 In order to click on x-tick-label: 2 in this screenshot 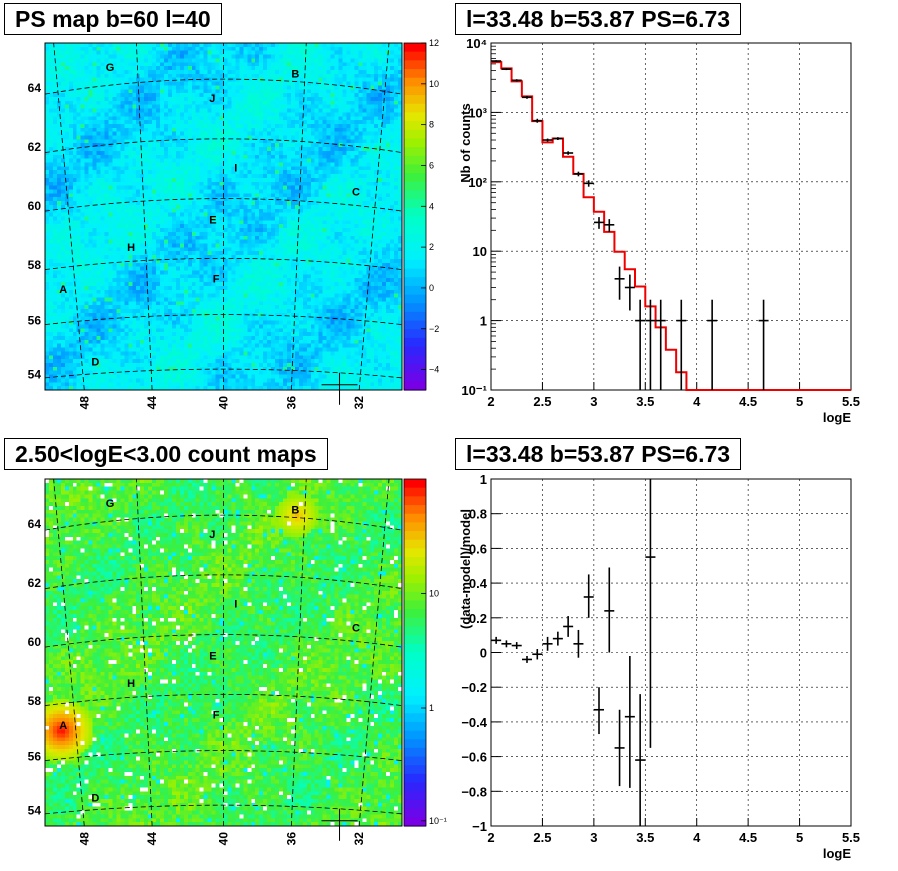, I will do `click(490, 837)`.